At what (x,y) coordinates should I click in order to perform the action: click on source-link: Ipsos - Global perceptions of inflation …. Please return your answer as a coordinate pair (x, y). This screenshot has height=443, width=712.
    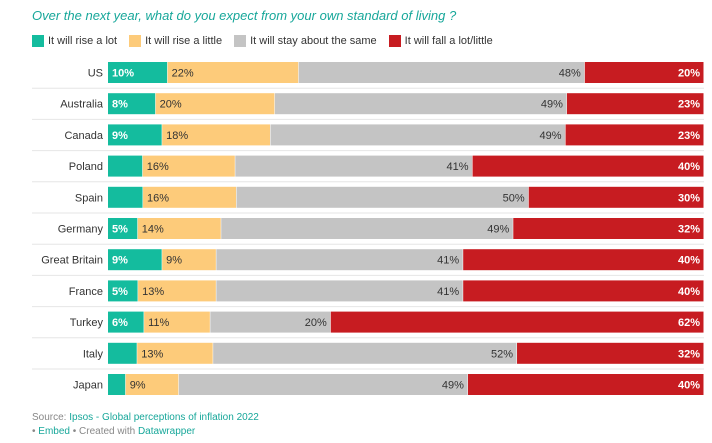
    Looking at the image, I should click on (164, 417).